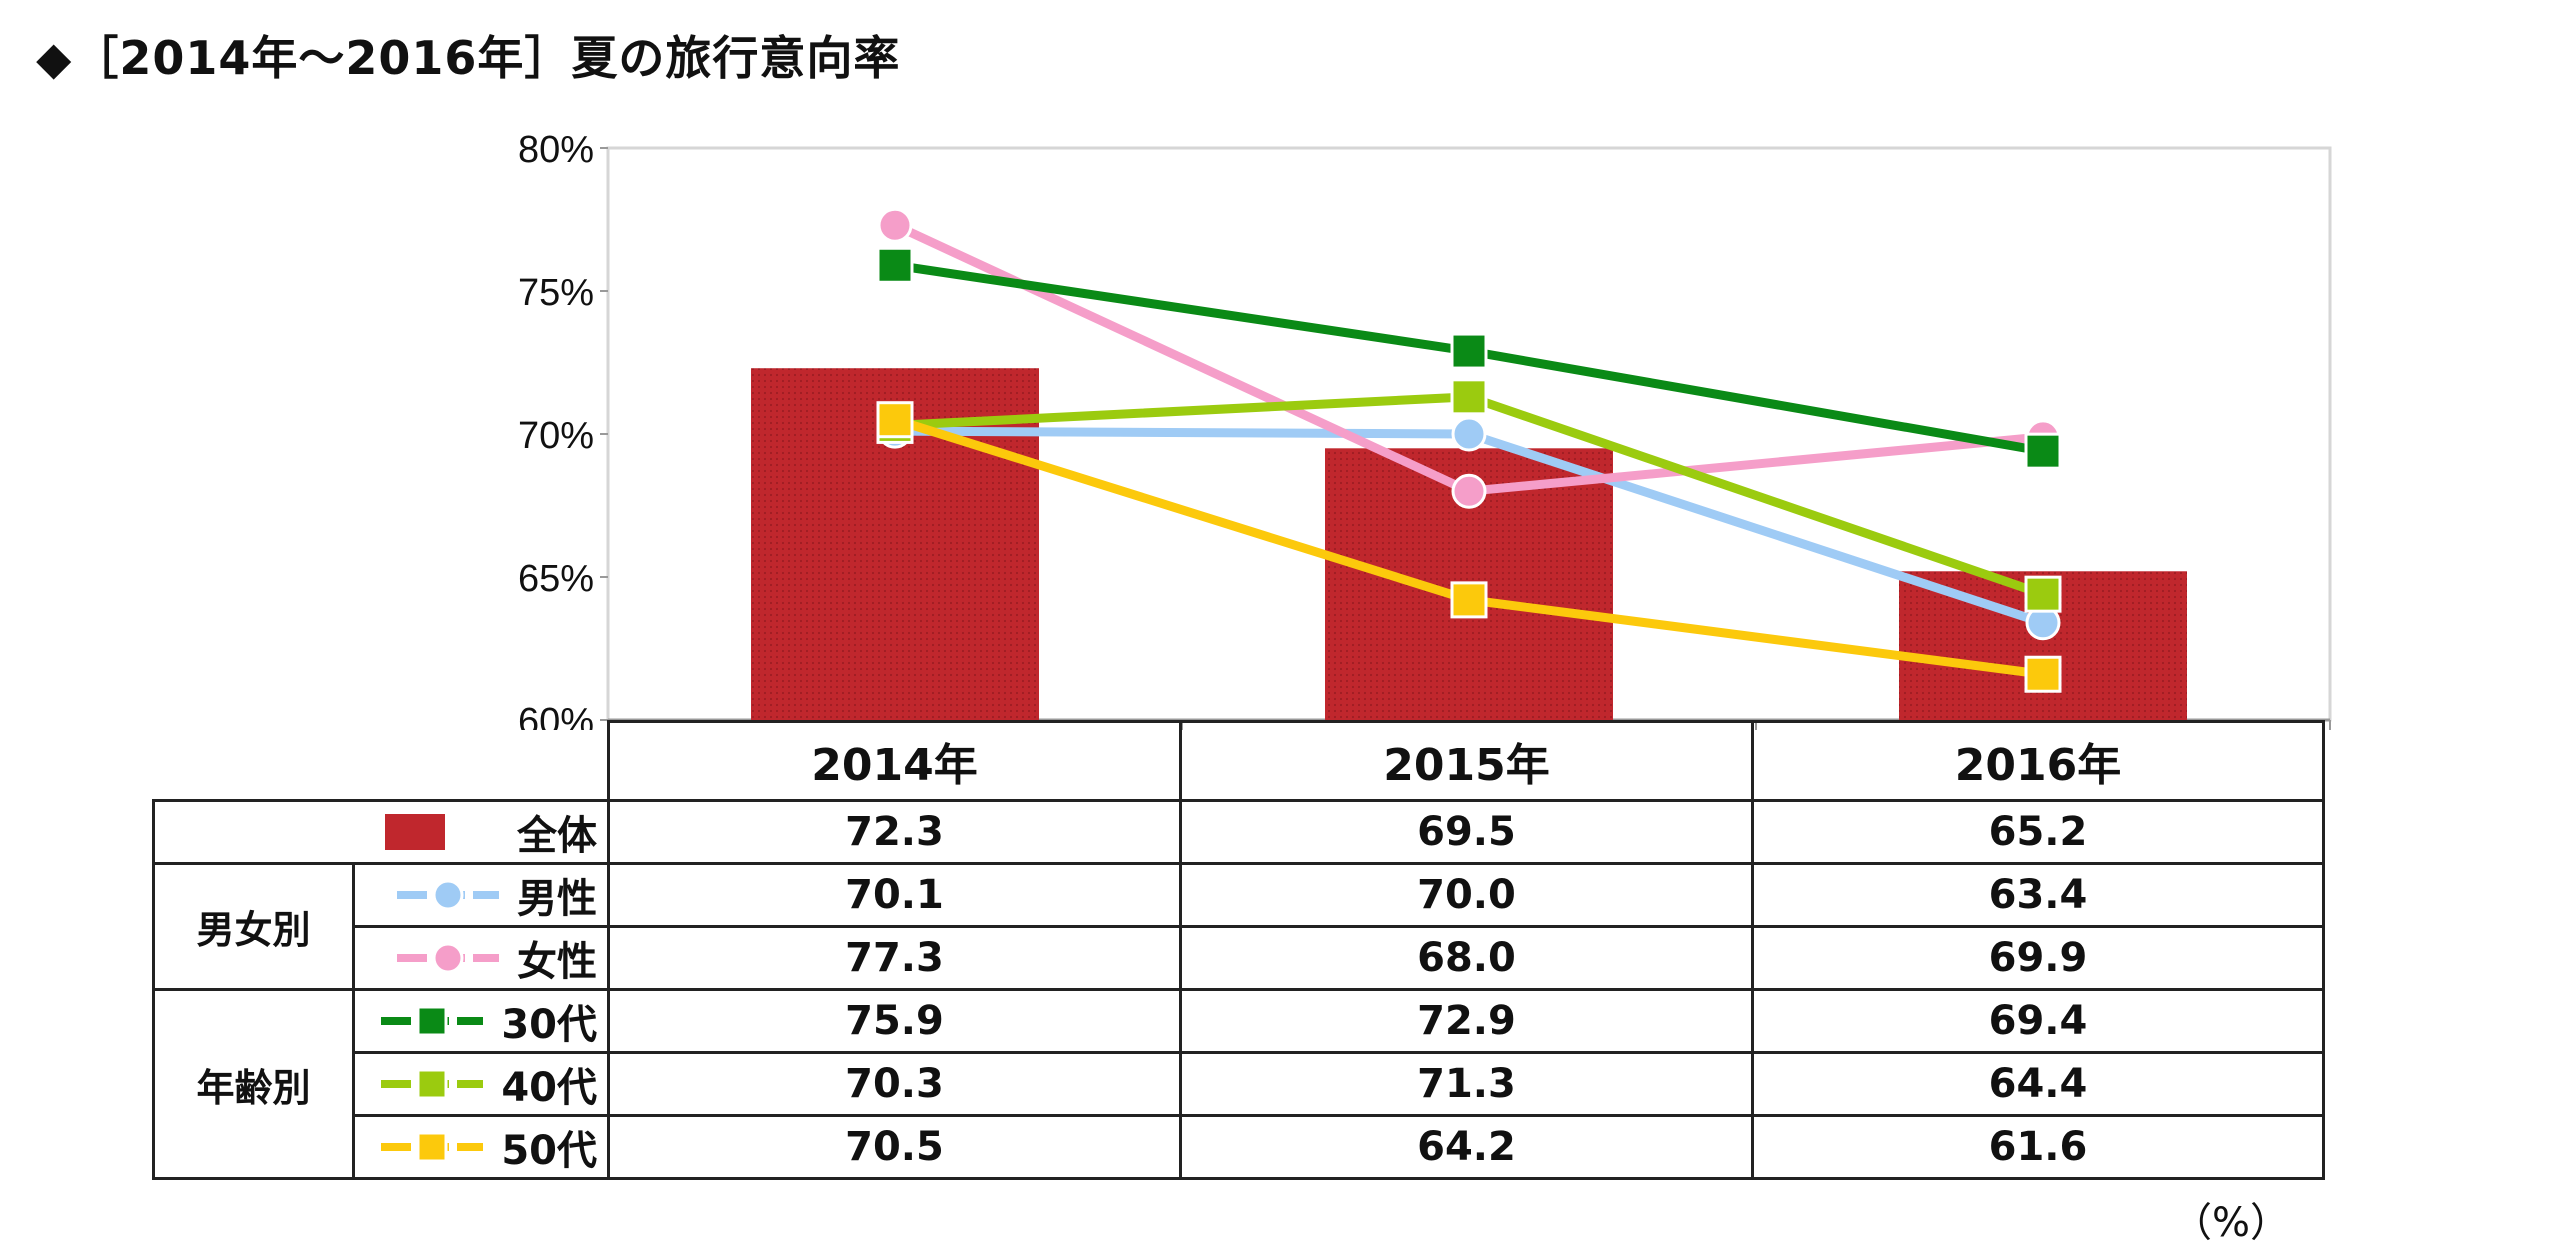 The image size is (2560, 1248). I want to click on table-header-2014: 2014年, so click(894, 761).